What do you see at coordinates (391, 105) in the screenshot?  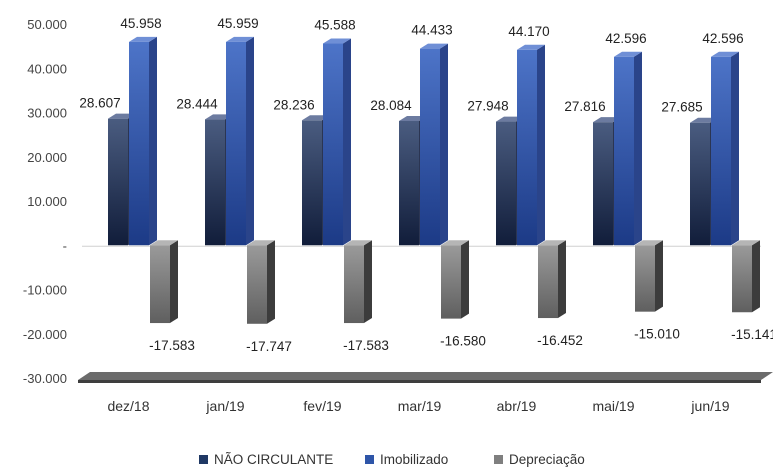 I see `data-label: 28.084` at bounding box center [391, 105].